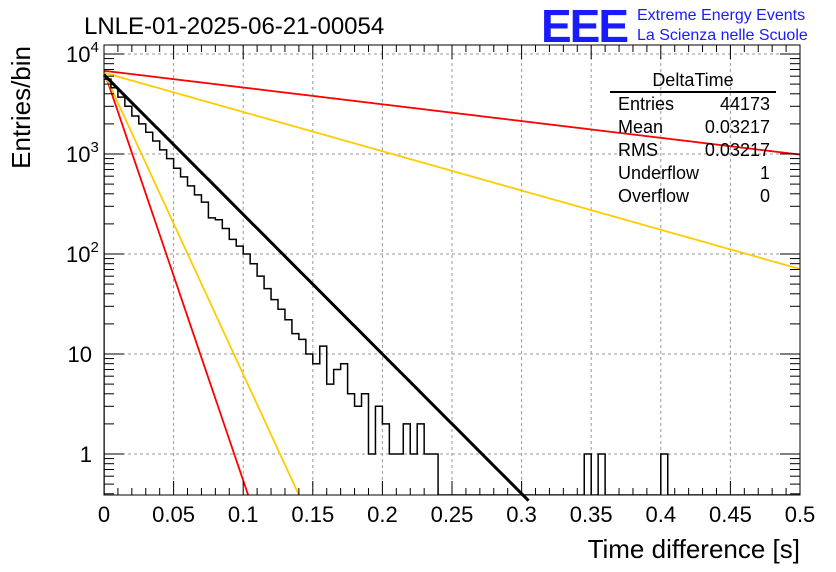 Image resolution: width=836 pixels, height=572 pixels. I want to click on x-tick-label: 0.4, so click(661, 514).